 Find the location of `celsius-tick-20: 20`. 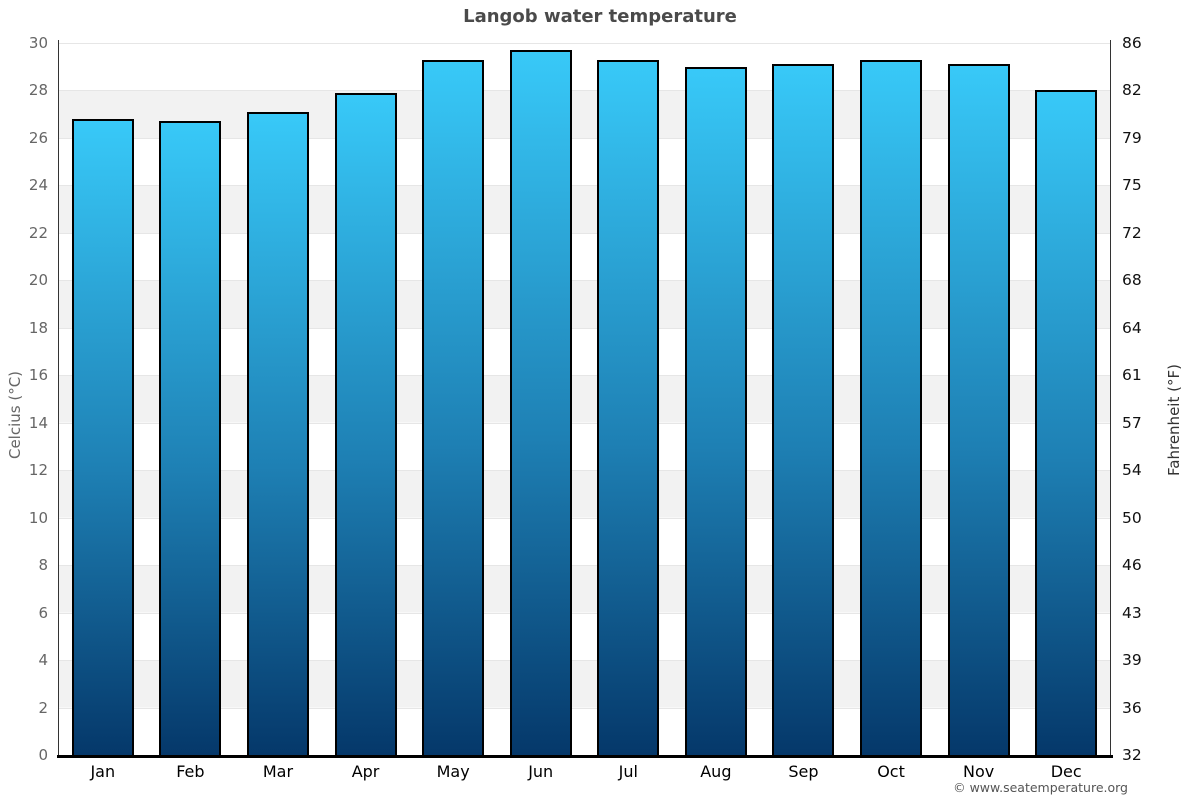

celsius-tick-20: 20 is located at coordinates (38, 280).